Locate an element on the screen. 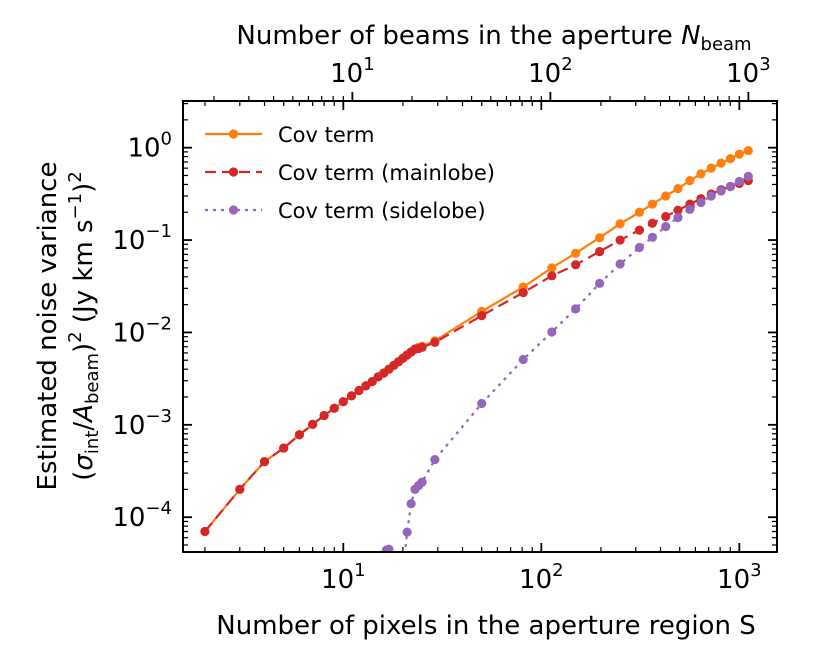 This screenshot has width=831, height=659. y-tick-label-exp: −3 is located at coordinates (158, 416).